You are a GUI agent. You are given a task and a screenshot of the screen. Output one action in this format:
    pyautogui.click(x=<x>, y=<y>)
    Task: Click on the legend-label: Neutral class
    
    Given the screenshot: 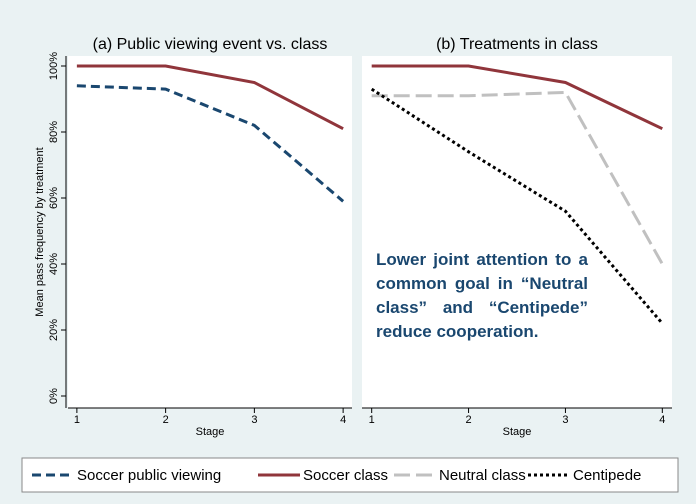 What is the action you would take?
    pyautogui.click(x=482, y=475)
    